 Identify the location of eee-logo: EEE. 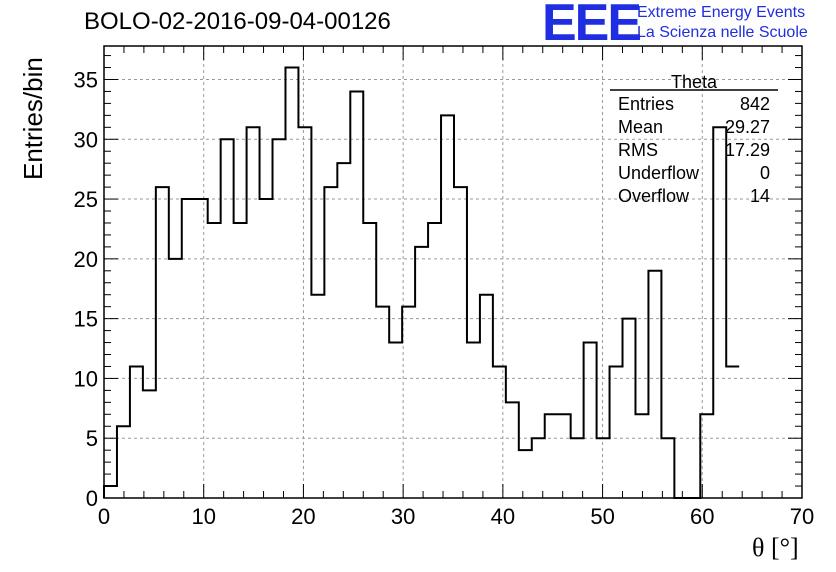
(592, 26).